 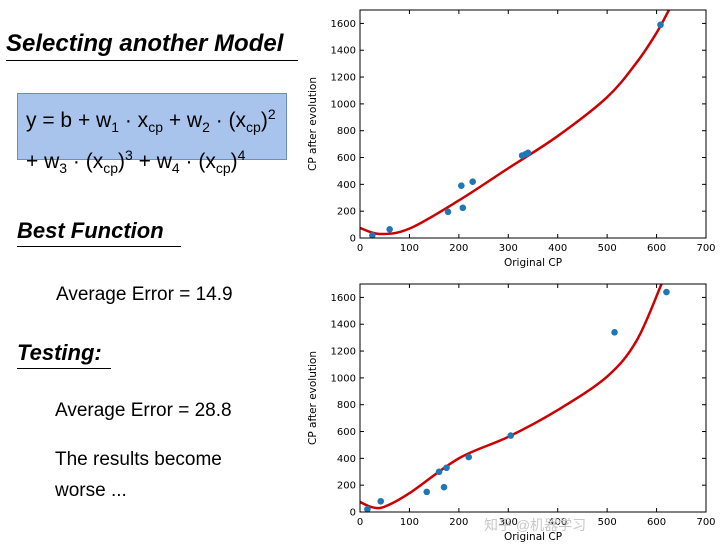 I want to click on conclusion-line-1: The results become, so click(x=138, y=459).